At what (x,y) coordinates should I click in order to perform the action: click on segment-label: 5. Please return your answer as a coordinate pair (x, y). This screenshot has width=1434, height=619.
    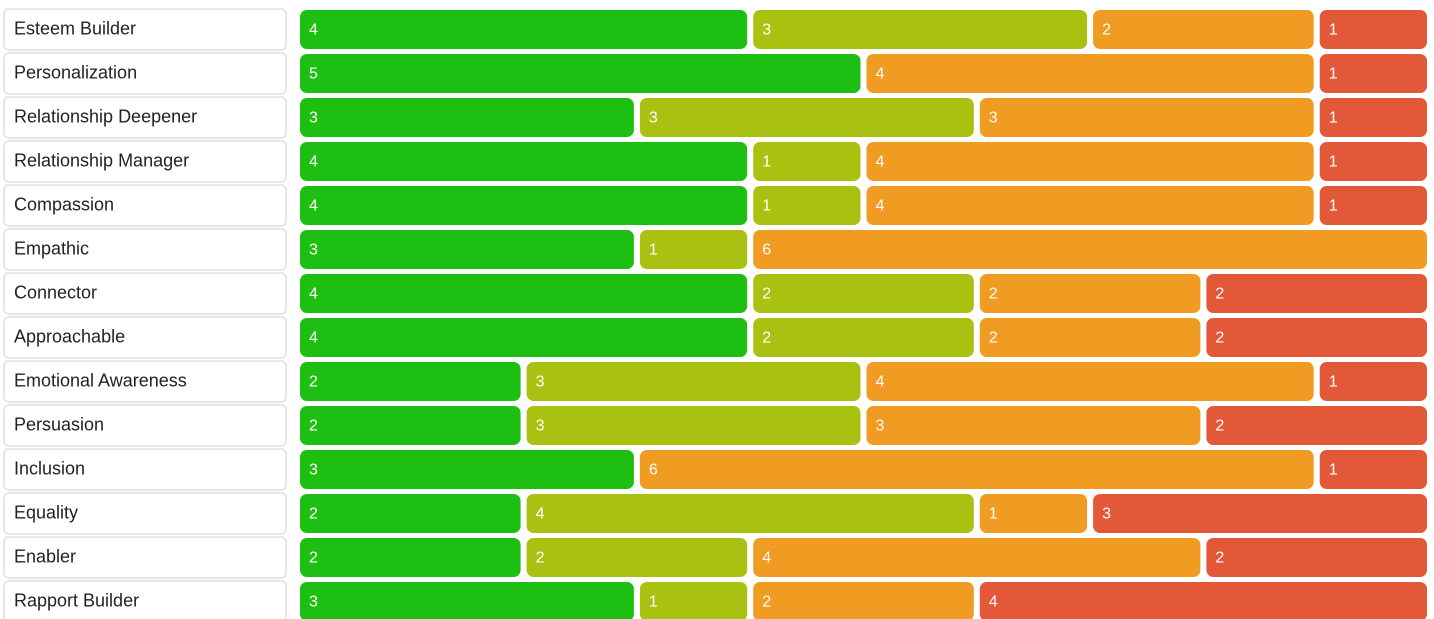
    Looking at the image, I should click on (313, 74).